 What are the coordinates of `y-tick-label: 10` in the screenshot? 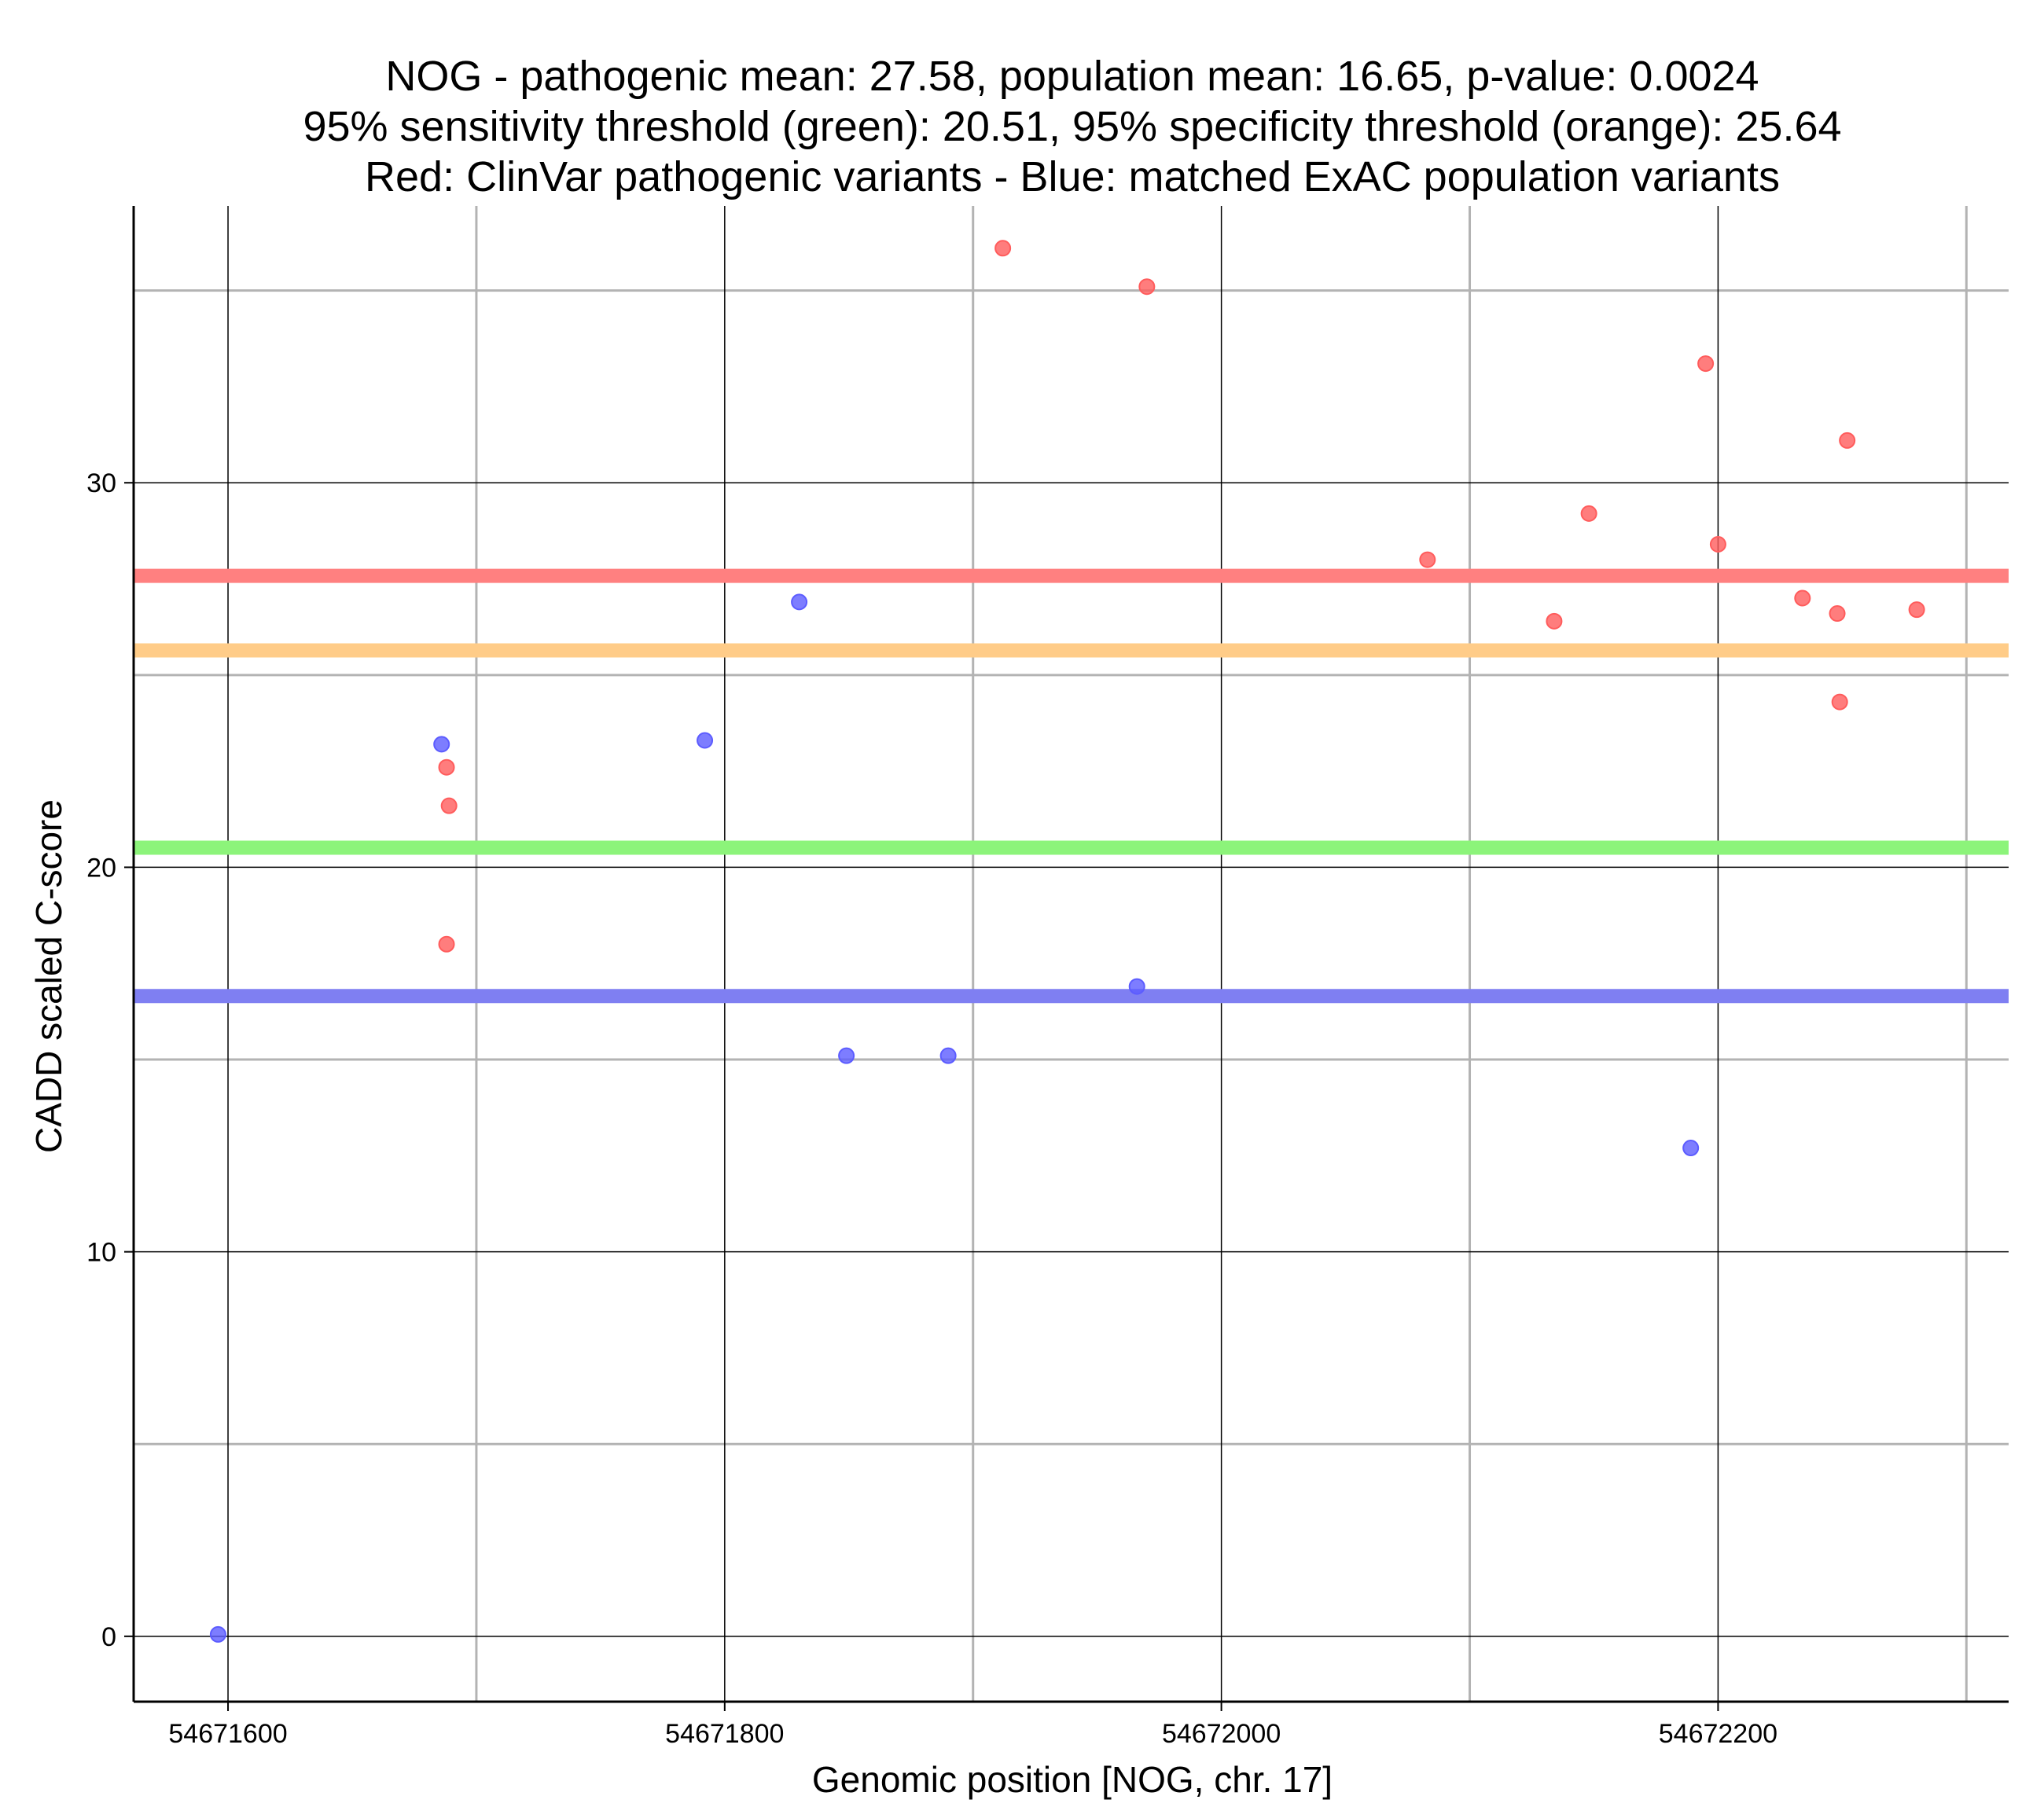 It's located at (101, 1253).